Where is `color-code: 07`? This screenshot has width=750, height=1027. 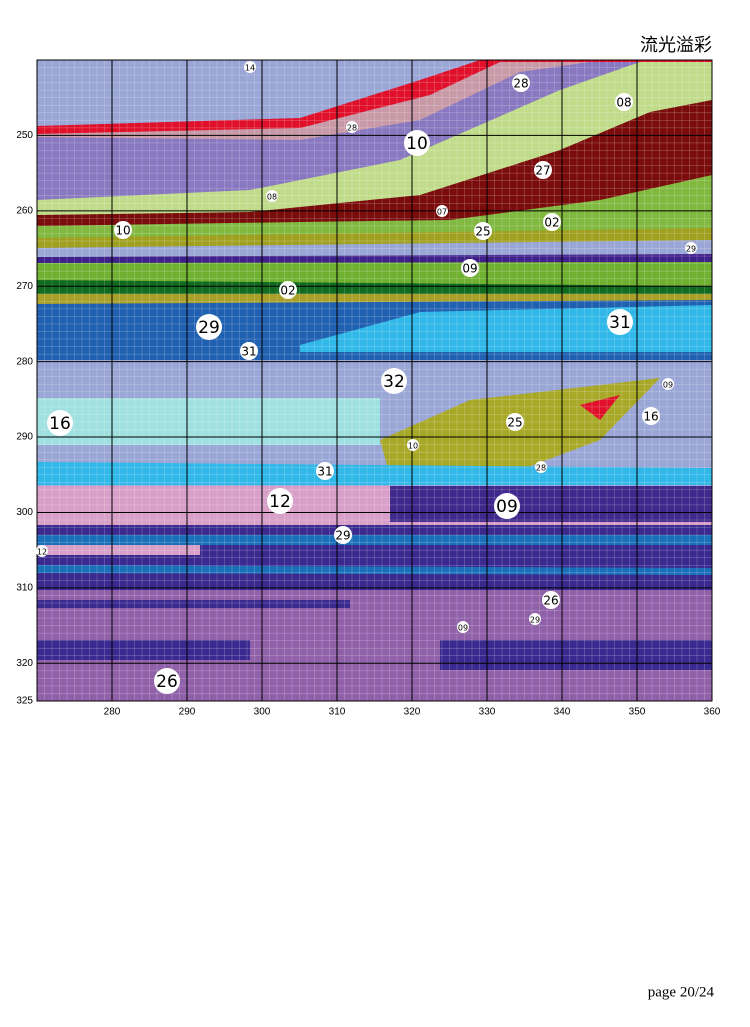 color-code: 07 is located at coordinates (442, 212).